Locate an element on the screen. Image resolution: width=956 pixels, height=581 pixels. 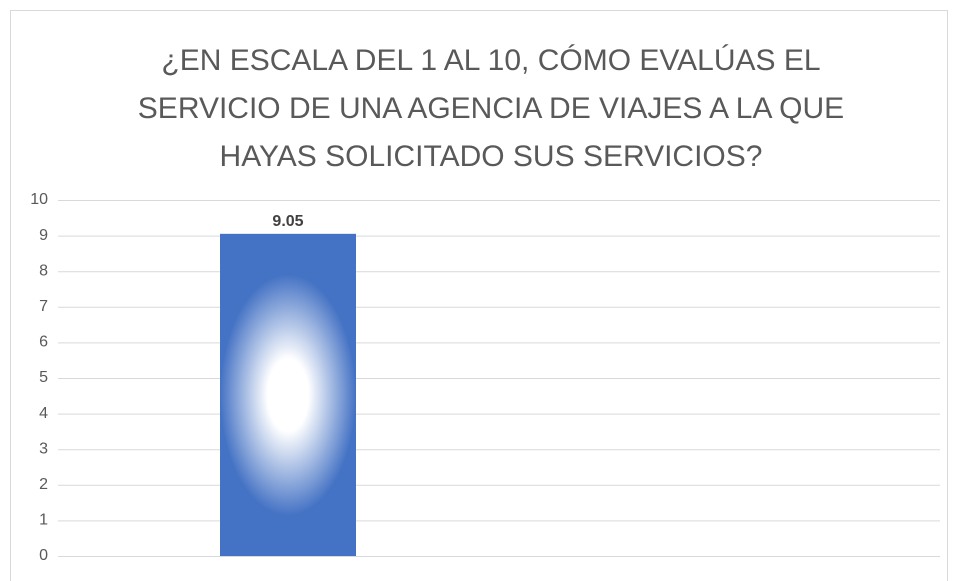
y-tick-label: 1 is located at coordinates (43, 520).